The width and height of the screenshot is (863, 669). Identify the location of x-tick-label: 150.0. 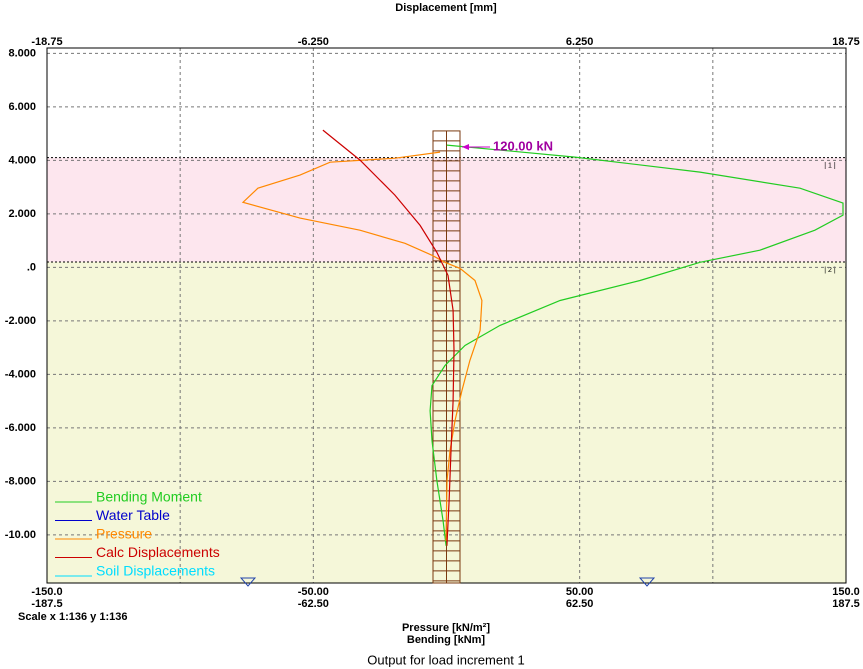
(846, 592).